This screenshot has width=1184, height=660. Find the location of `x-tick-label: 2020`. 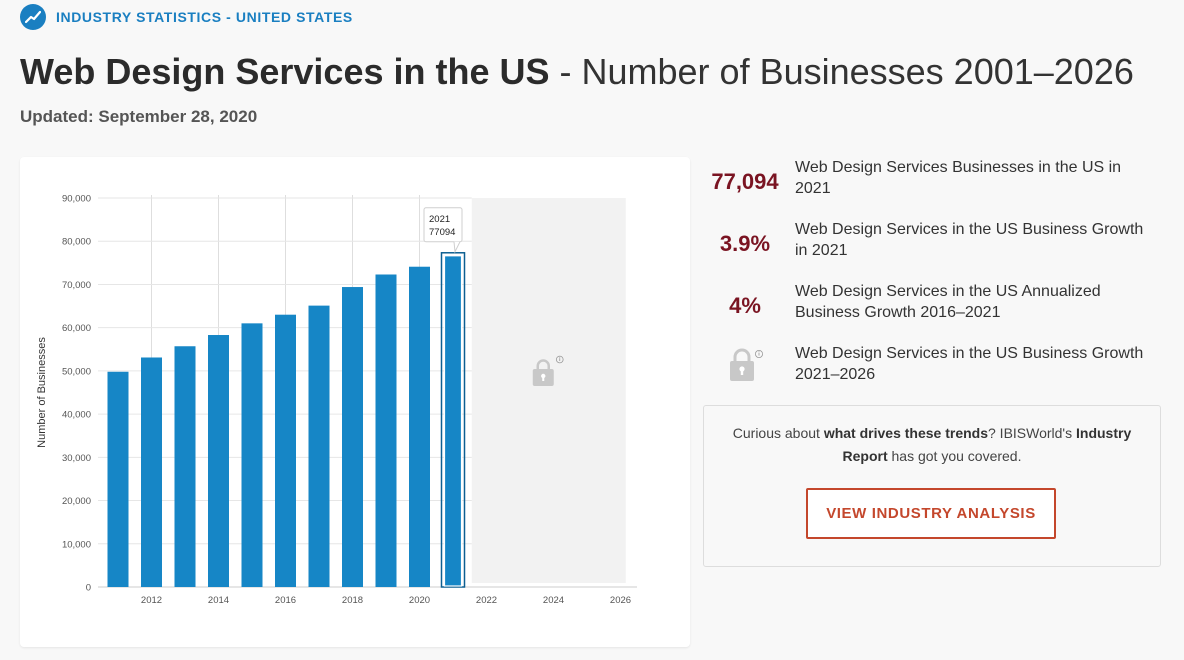

x-tick-label: 2020 is located at coordinates (419, 600).